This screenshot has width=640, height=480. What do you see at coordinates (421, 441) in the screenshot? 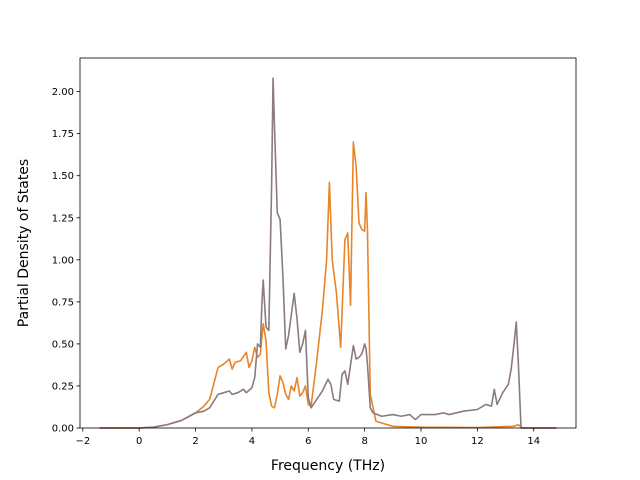
I see `x-tick-label: 10` at bounding box center [421, 441].